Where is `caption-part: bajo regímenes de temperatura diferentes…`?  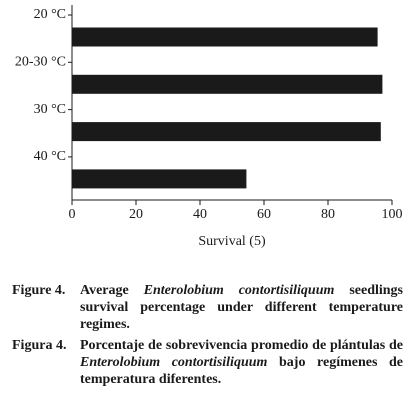
caption-part: bajo regímenes de temperatura diferentes… is located at coordinates (242, 371).